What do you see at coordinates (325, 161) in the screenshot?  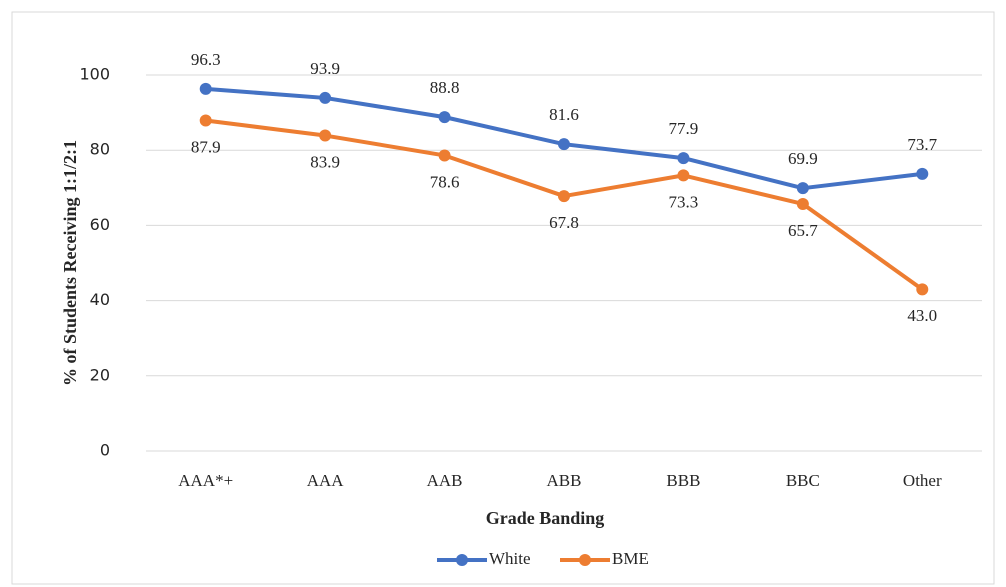 I see `data-label: 83.9` at bounding box center [325, 161].